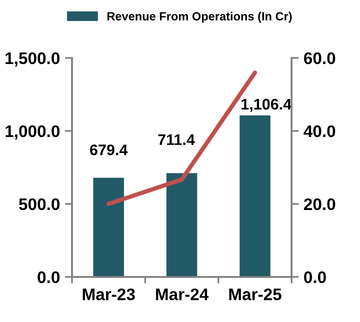 The height and width of the screenshot is (322, 360). What do you see at coordinates (199, 17) in the screenshot?
I see `legend-label: Revenue From Operations (In Cr)` at bounding box center [199, 17].